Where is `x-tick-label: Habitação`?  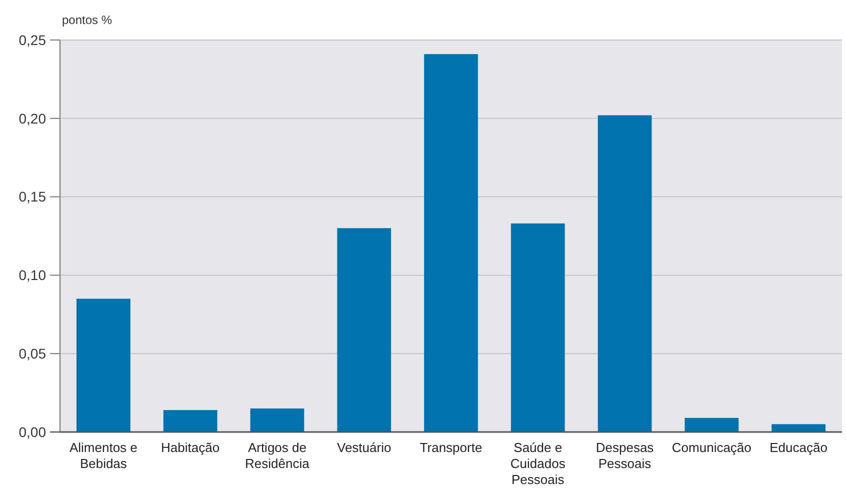
x-tick-label: Habitação is located at coordinates (190, 447).